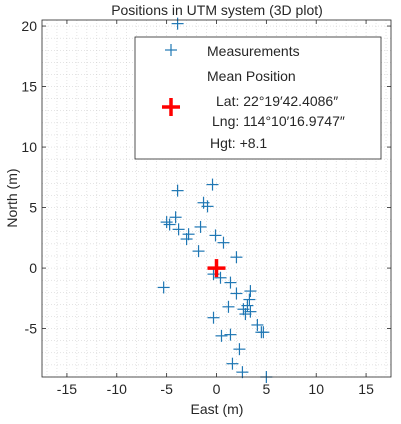 This screenshot has height=424, width=401. Describe the element at coordinates (277, 101) in the screenshot. I see `legend-lat: Lat: 22°19′42.4086″` at that location.